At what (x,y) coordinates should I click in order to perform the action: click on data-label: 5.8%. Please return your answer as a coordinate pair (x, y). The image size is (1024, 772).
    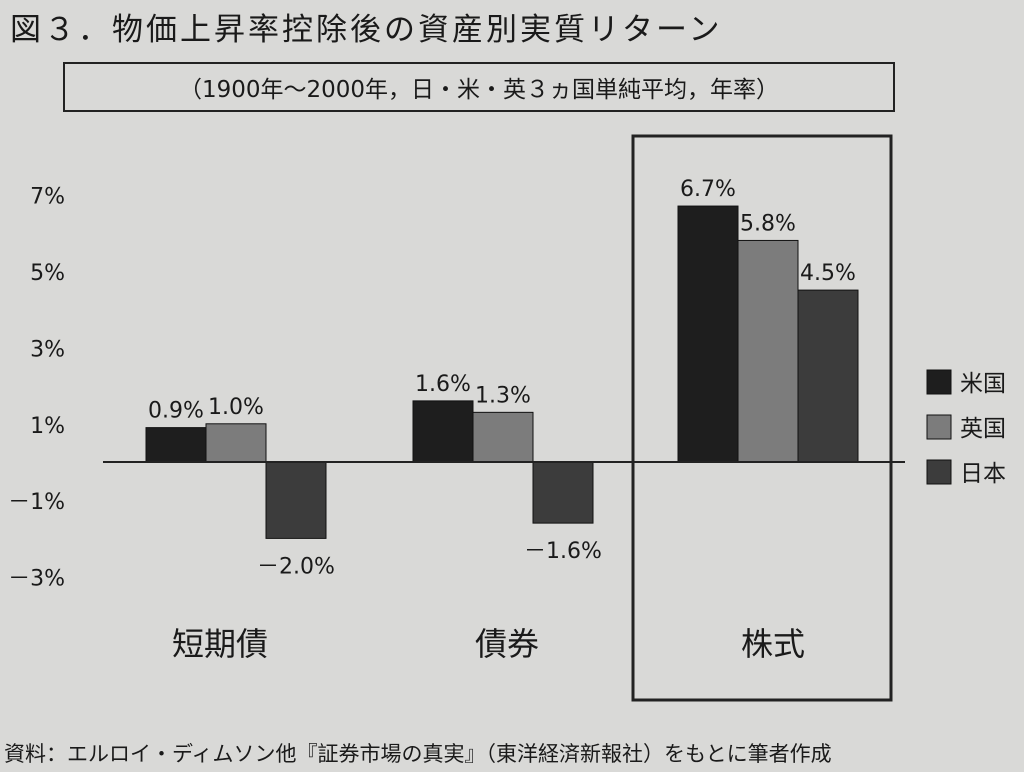
    Looking at the image, I should click on (768, 223).